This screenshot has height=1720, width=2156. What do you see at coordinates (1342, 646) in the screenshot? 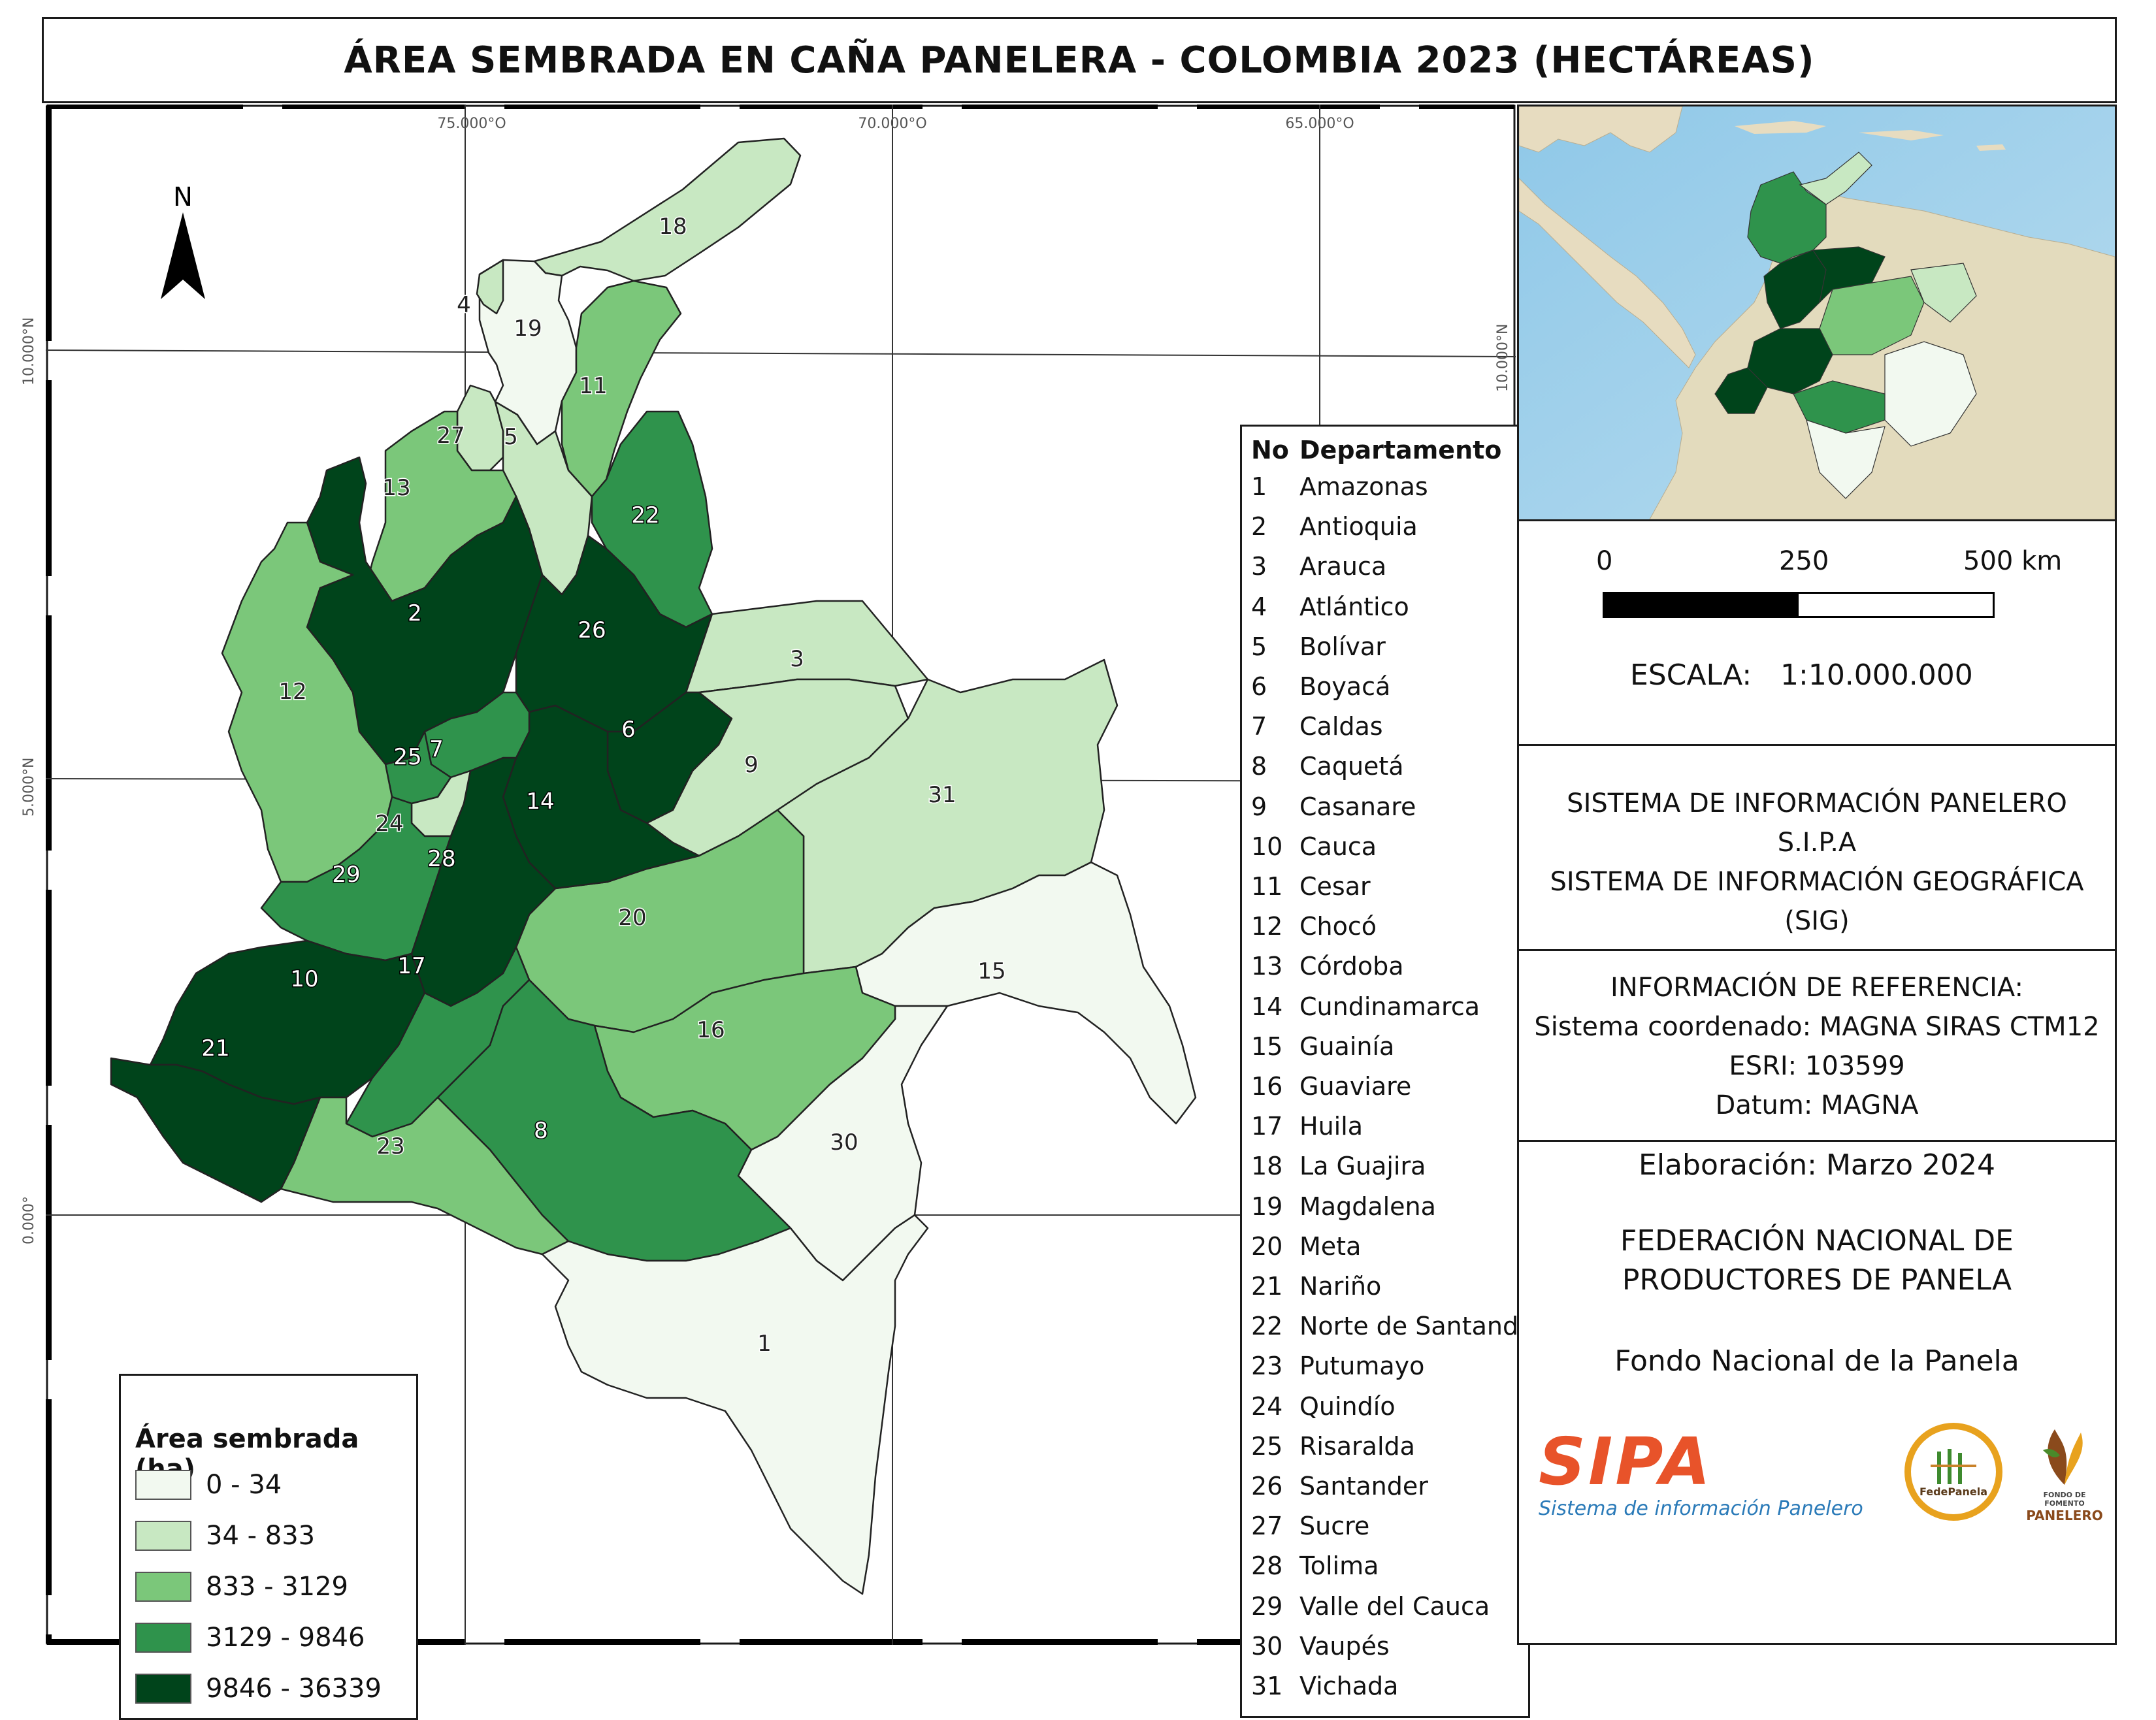
I see `department-name: Bolívar` at bounding box center [1342, 646].